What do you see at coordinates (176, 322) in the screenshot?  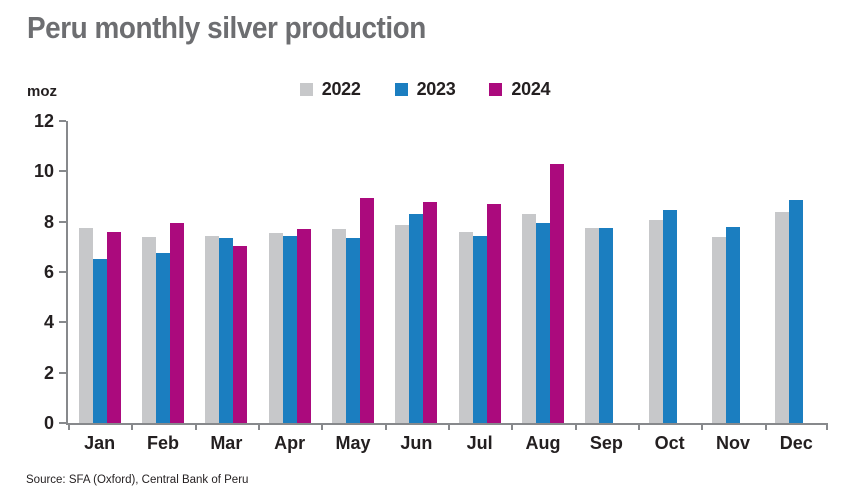 I see `bar-2024-feb` at bounding box center [176, 322].